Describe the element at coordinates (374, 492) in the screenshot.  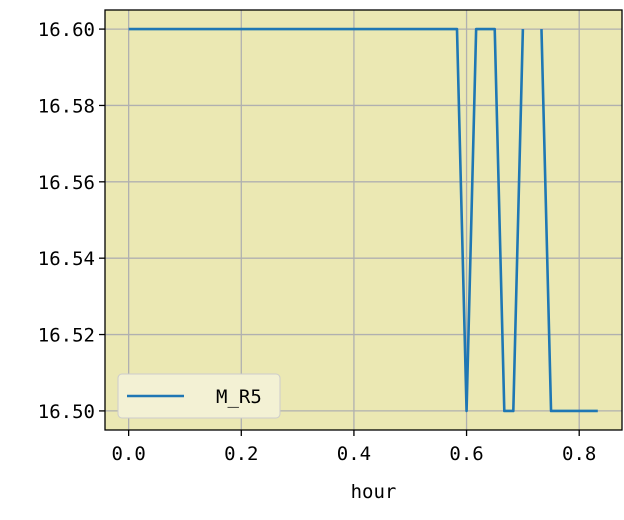
I see `x-axis-label: hour` at that location.